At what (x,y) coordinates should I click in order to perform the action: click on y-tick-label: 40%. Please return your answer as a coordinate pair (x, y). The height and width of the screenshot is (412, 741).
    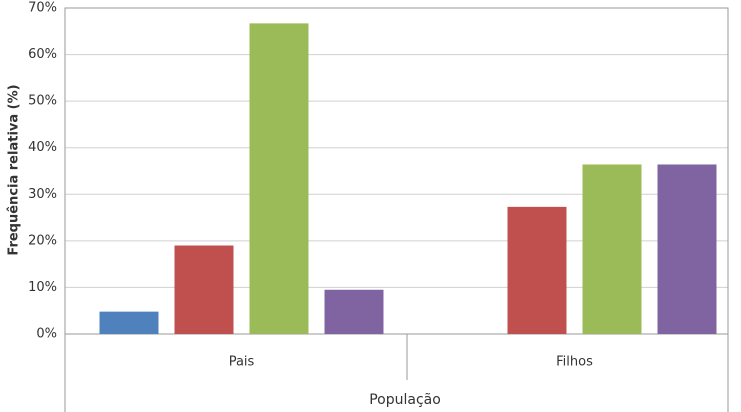
    Looking at the image, I should click on (42, 147).